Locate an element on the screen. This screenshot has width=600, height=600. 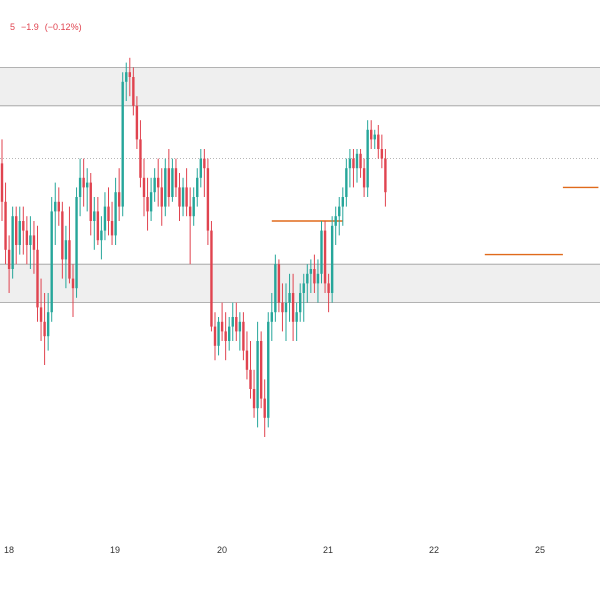
price-change-percent: (−0.12%) is located at coordinates (63, 27).